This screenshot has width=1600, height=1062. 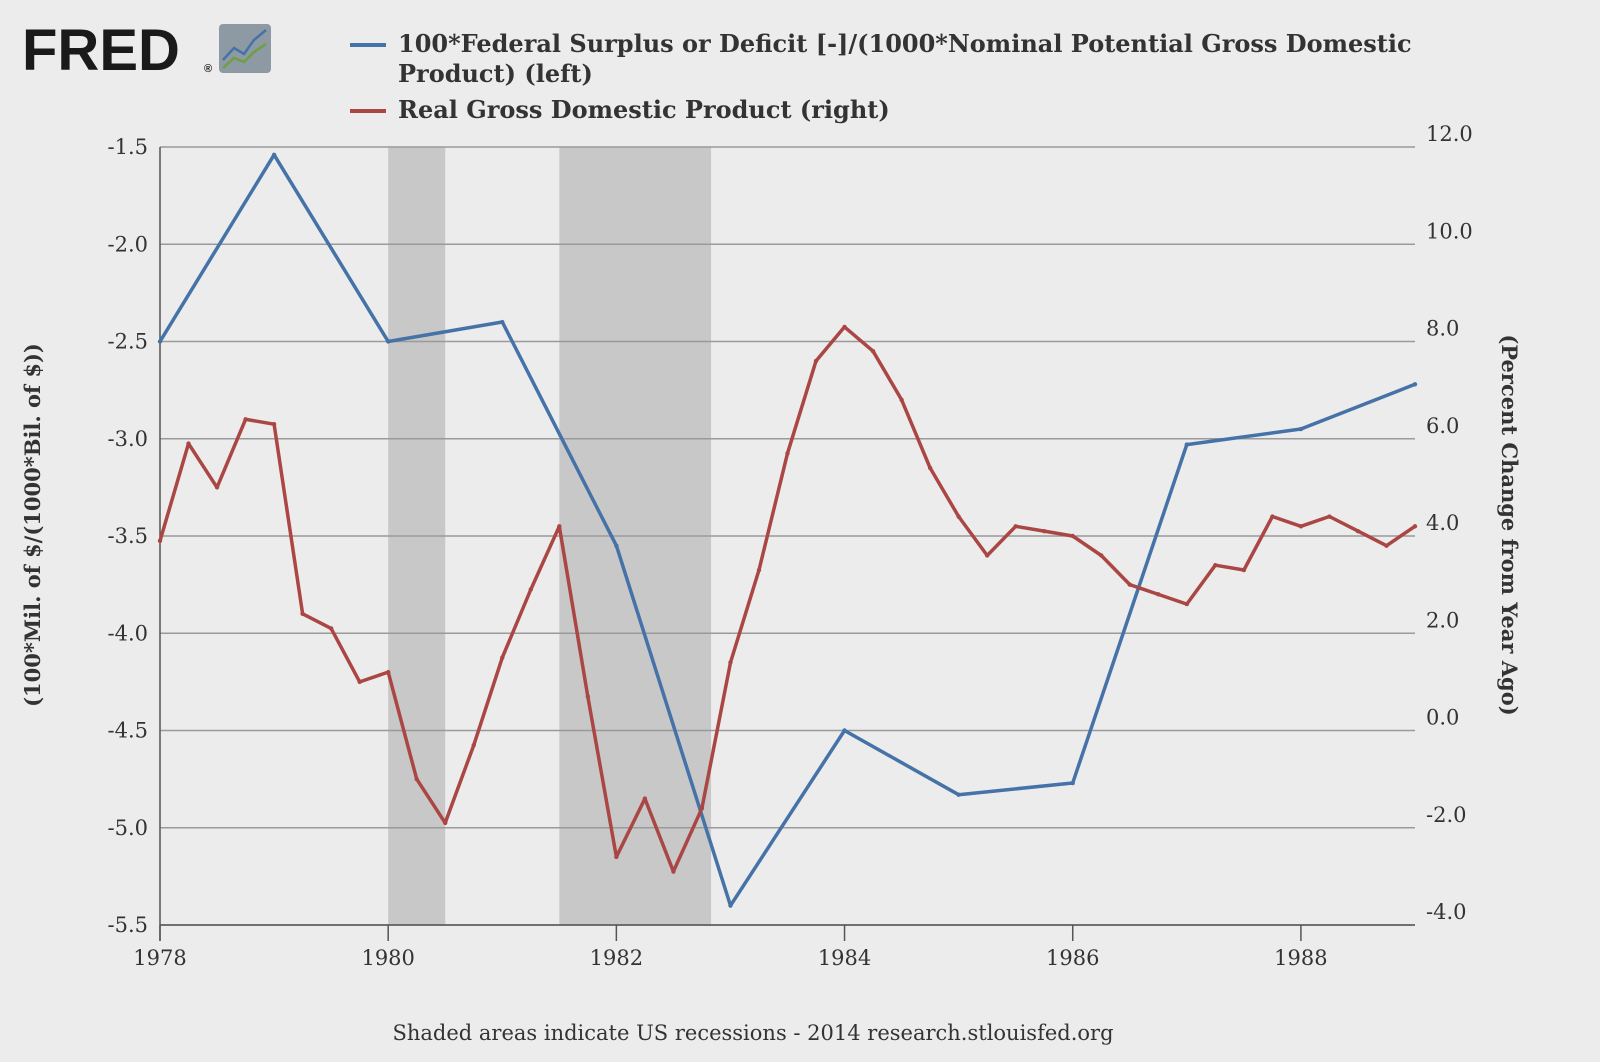 I want to click on fred-logo-text: FRED, so click(x=101, y=50).